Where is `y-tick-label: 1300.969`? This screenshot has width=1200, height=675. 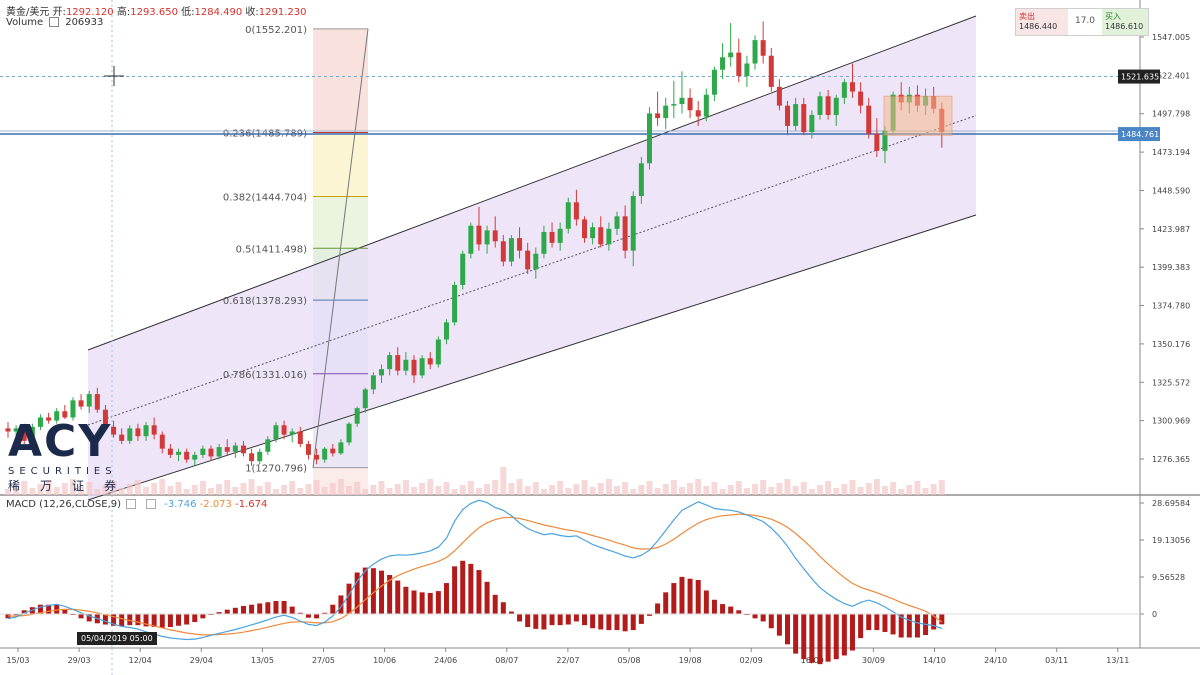 y-tick-label: 1300.969 is located at coordinates (1171, 421).